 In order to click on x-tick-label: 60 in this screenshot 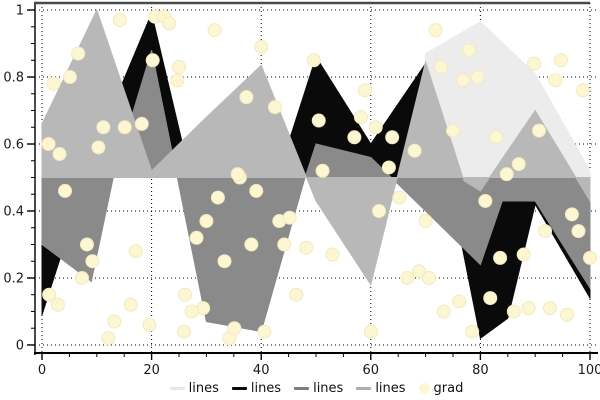, I will do `click(371, 370)`.